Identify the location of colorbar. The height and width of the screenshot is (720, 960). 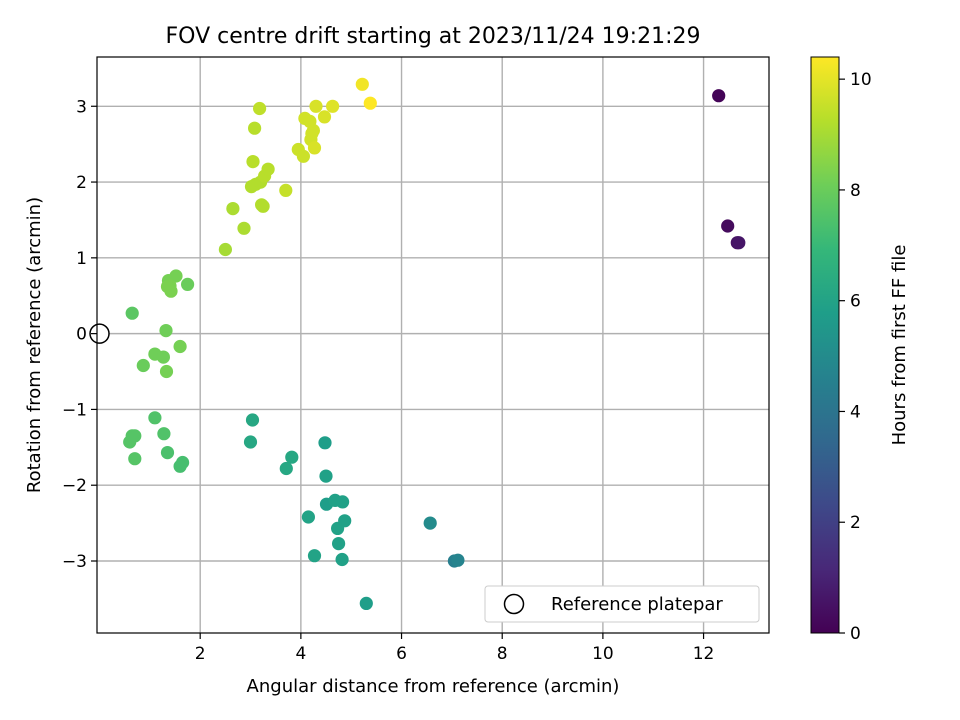
(825, 345).